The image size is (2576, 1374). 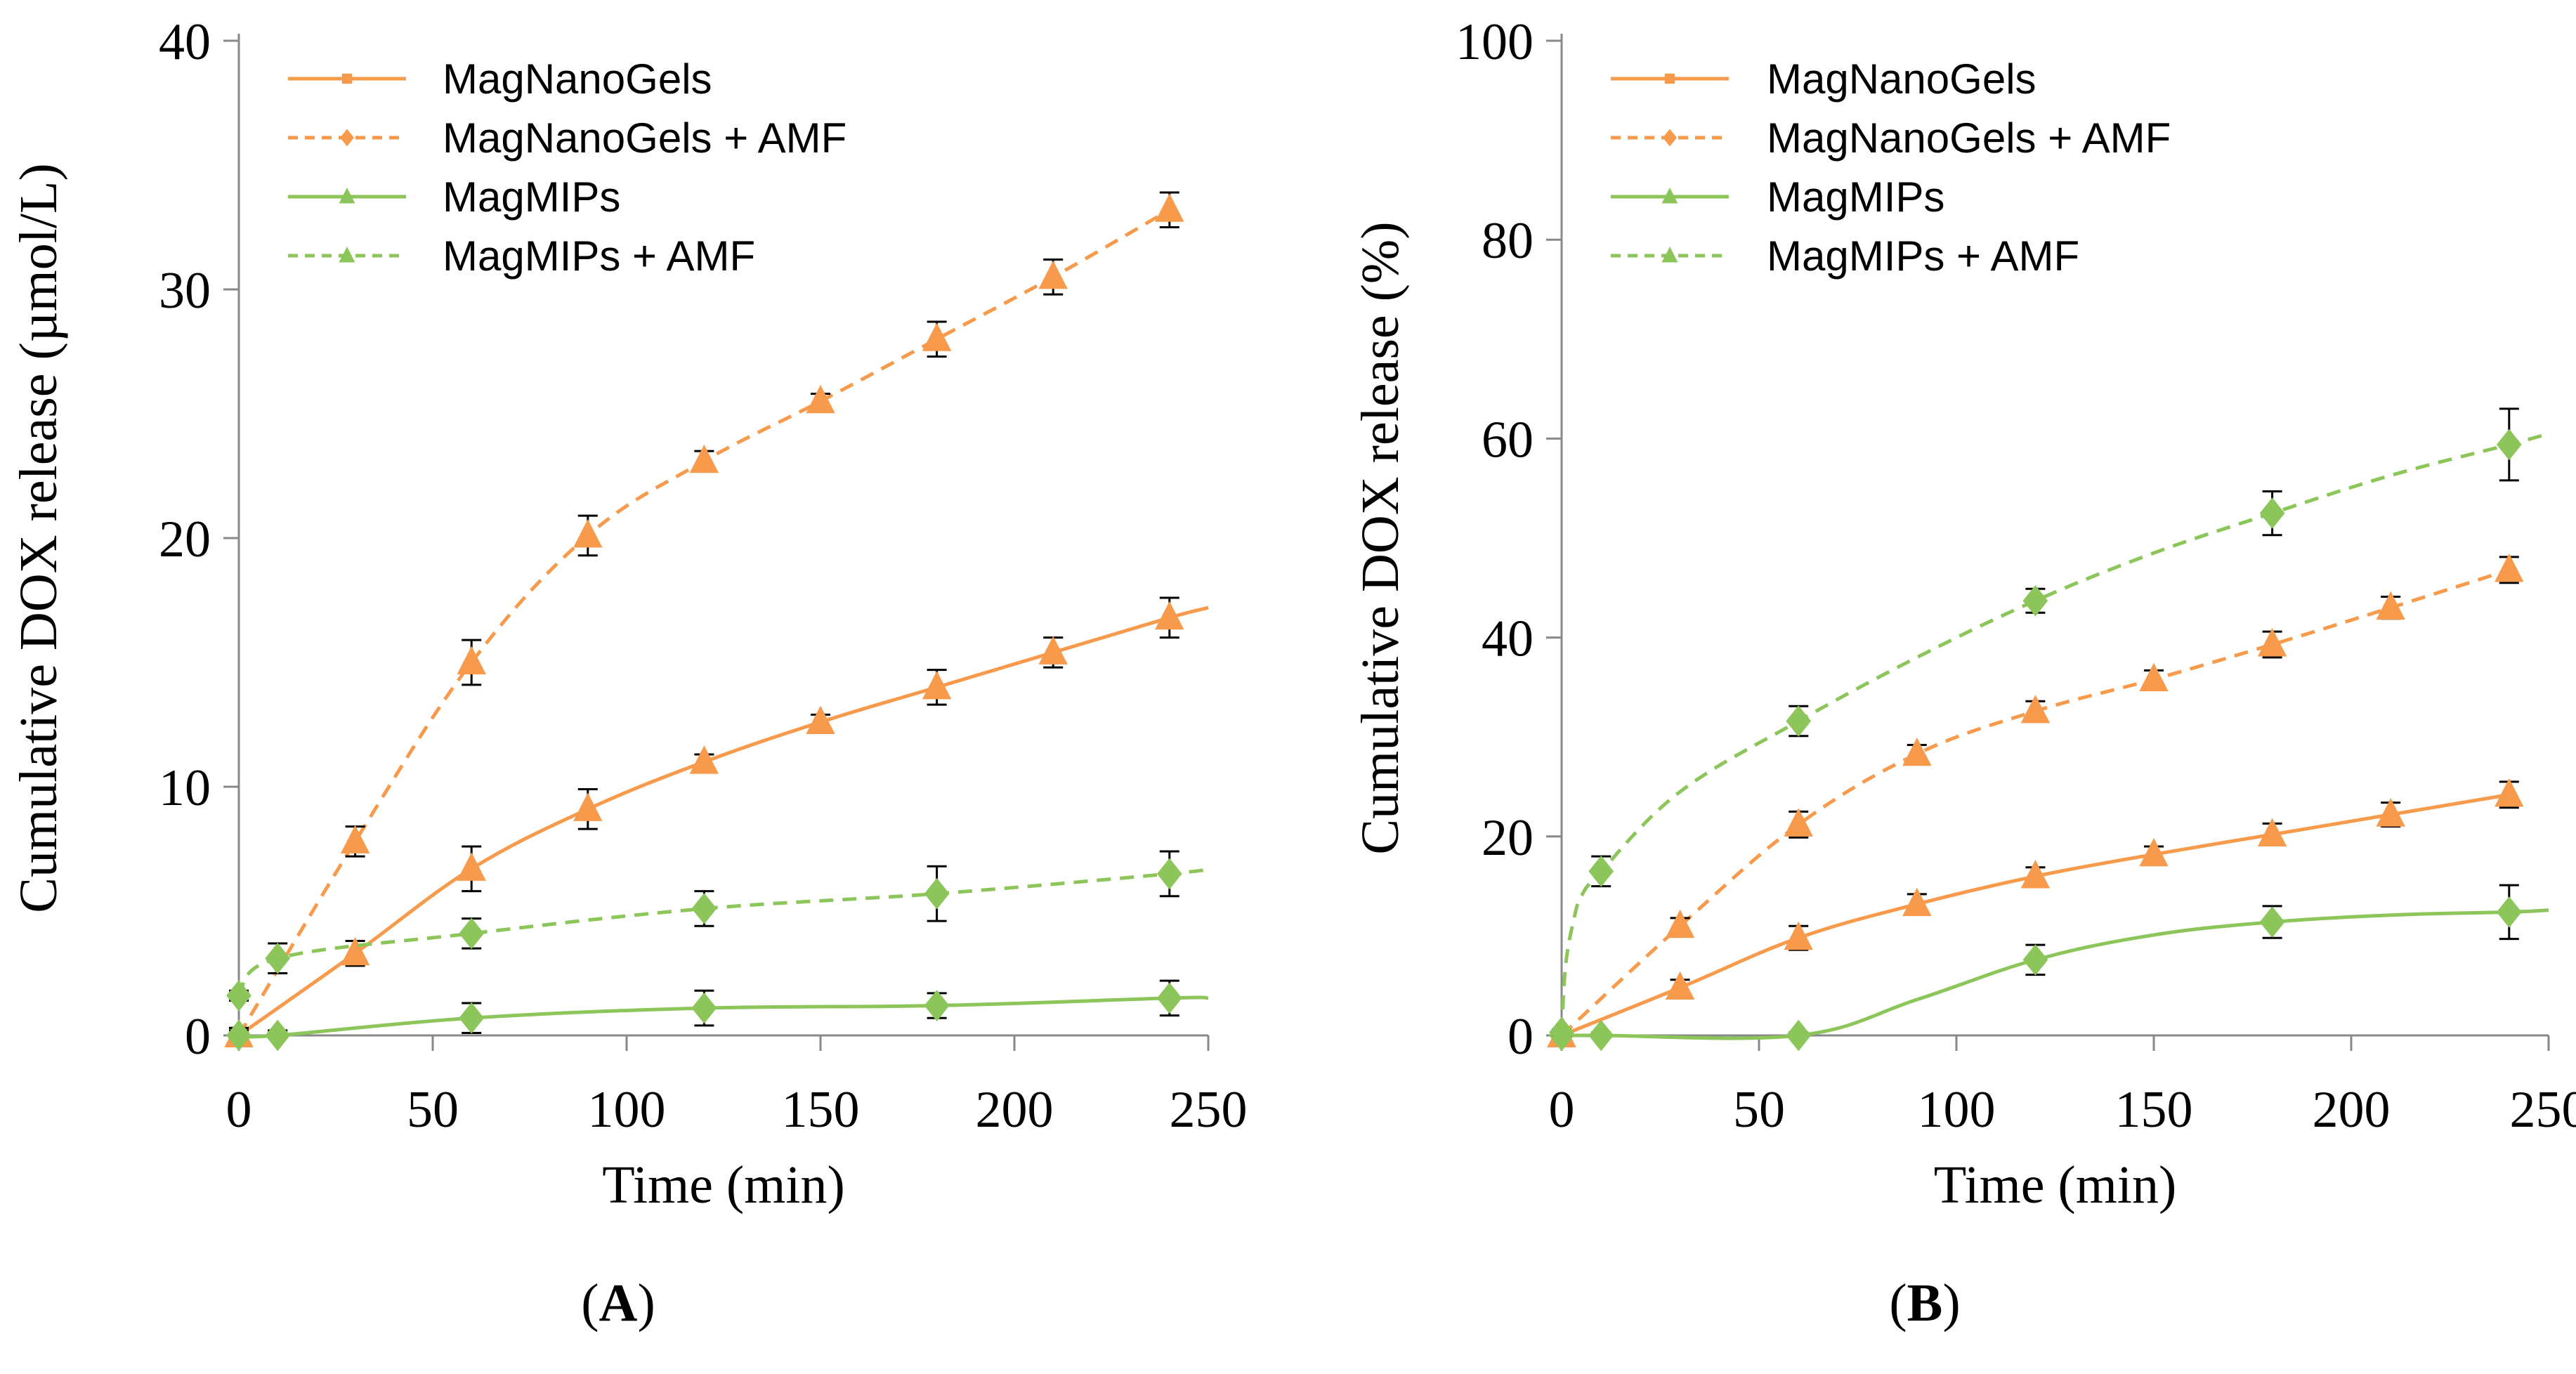 I want to click on panel-a-series-magnanogels-line, so click(x=723, y=822).